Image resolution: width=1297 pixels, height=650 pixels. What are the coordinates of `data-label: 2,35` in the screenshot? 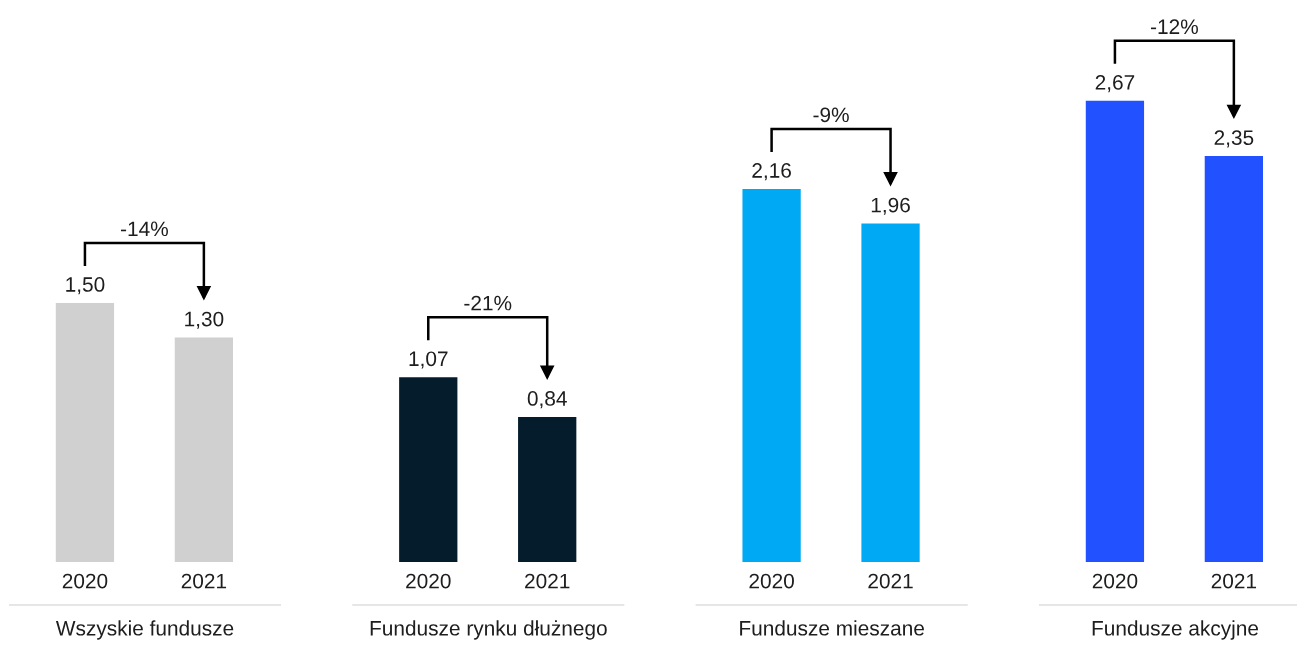 It's located at (1234, 139).